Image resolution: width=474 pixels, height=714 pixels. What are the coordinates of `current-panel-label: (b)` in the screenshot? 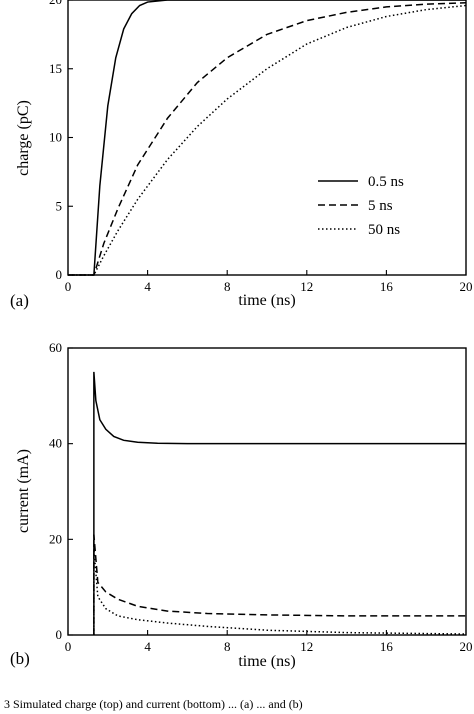 It's located at (20, 658).